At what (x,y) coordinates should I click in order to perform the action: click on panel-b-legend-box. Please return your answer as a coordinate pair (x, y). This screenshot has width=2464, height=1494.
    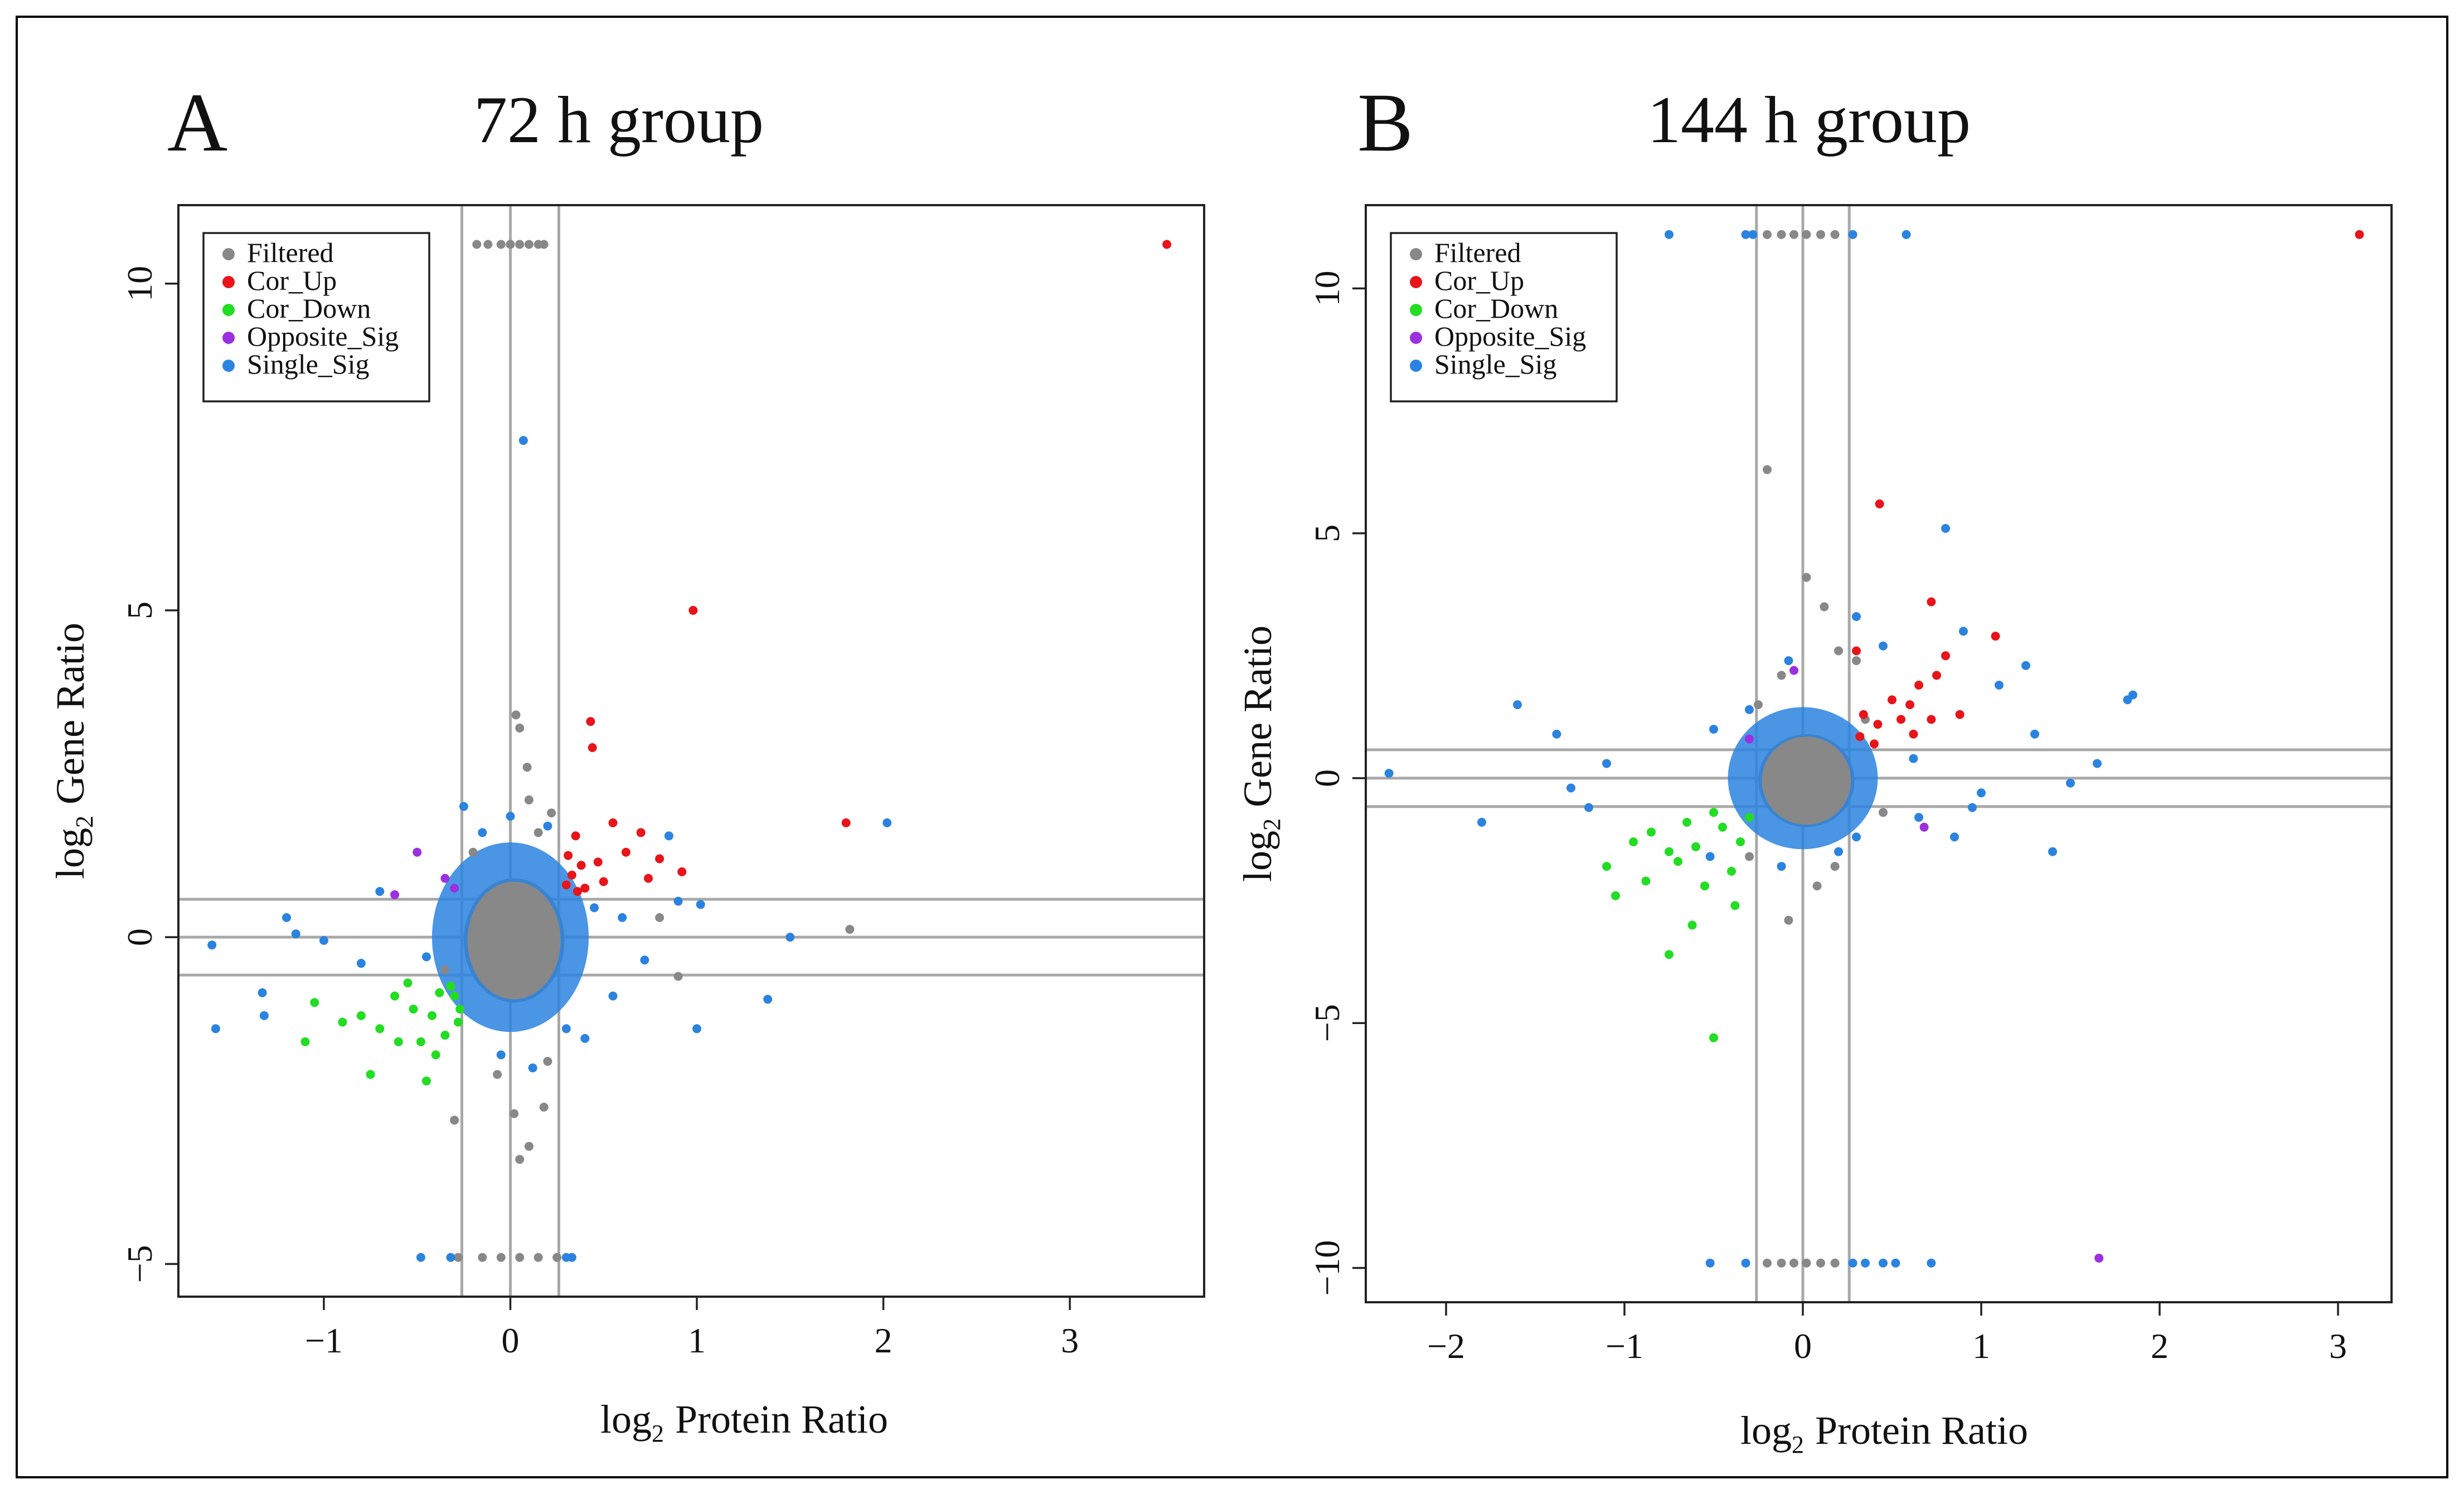
    Looking at the image, I should click on (1504, 317).